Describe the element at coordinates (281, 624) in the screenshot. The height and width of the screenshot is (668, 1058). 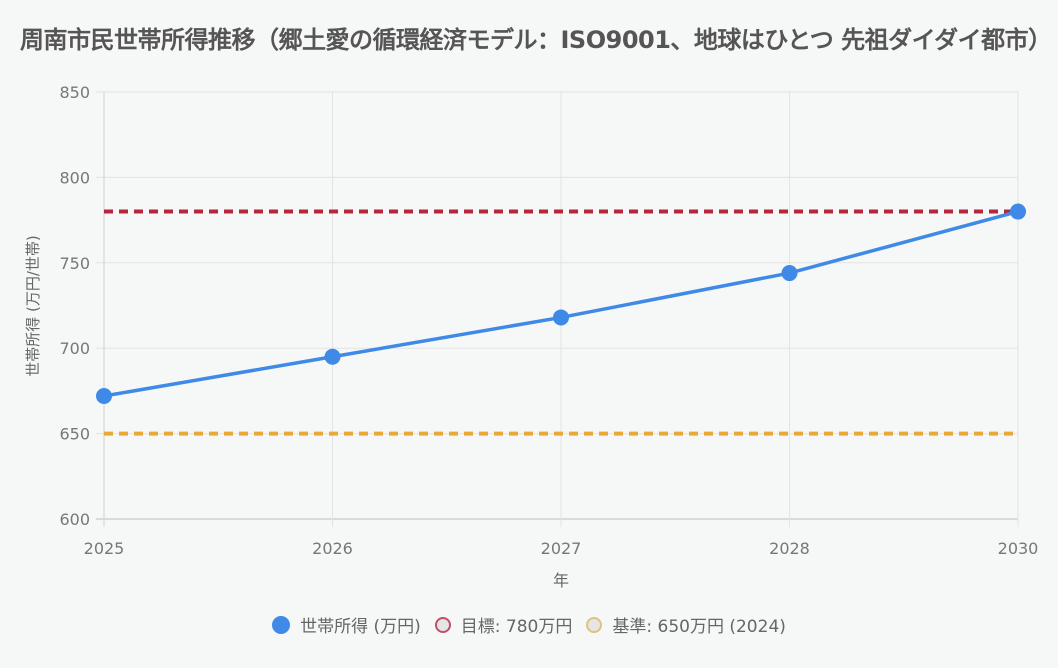
I see `legend-swatch-income` at that location.